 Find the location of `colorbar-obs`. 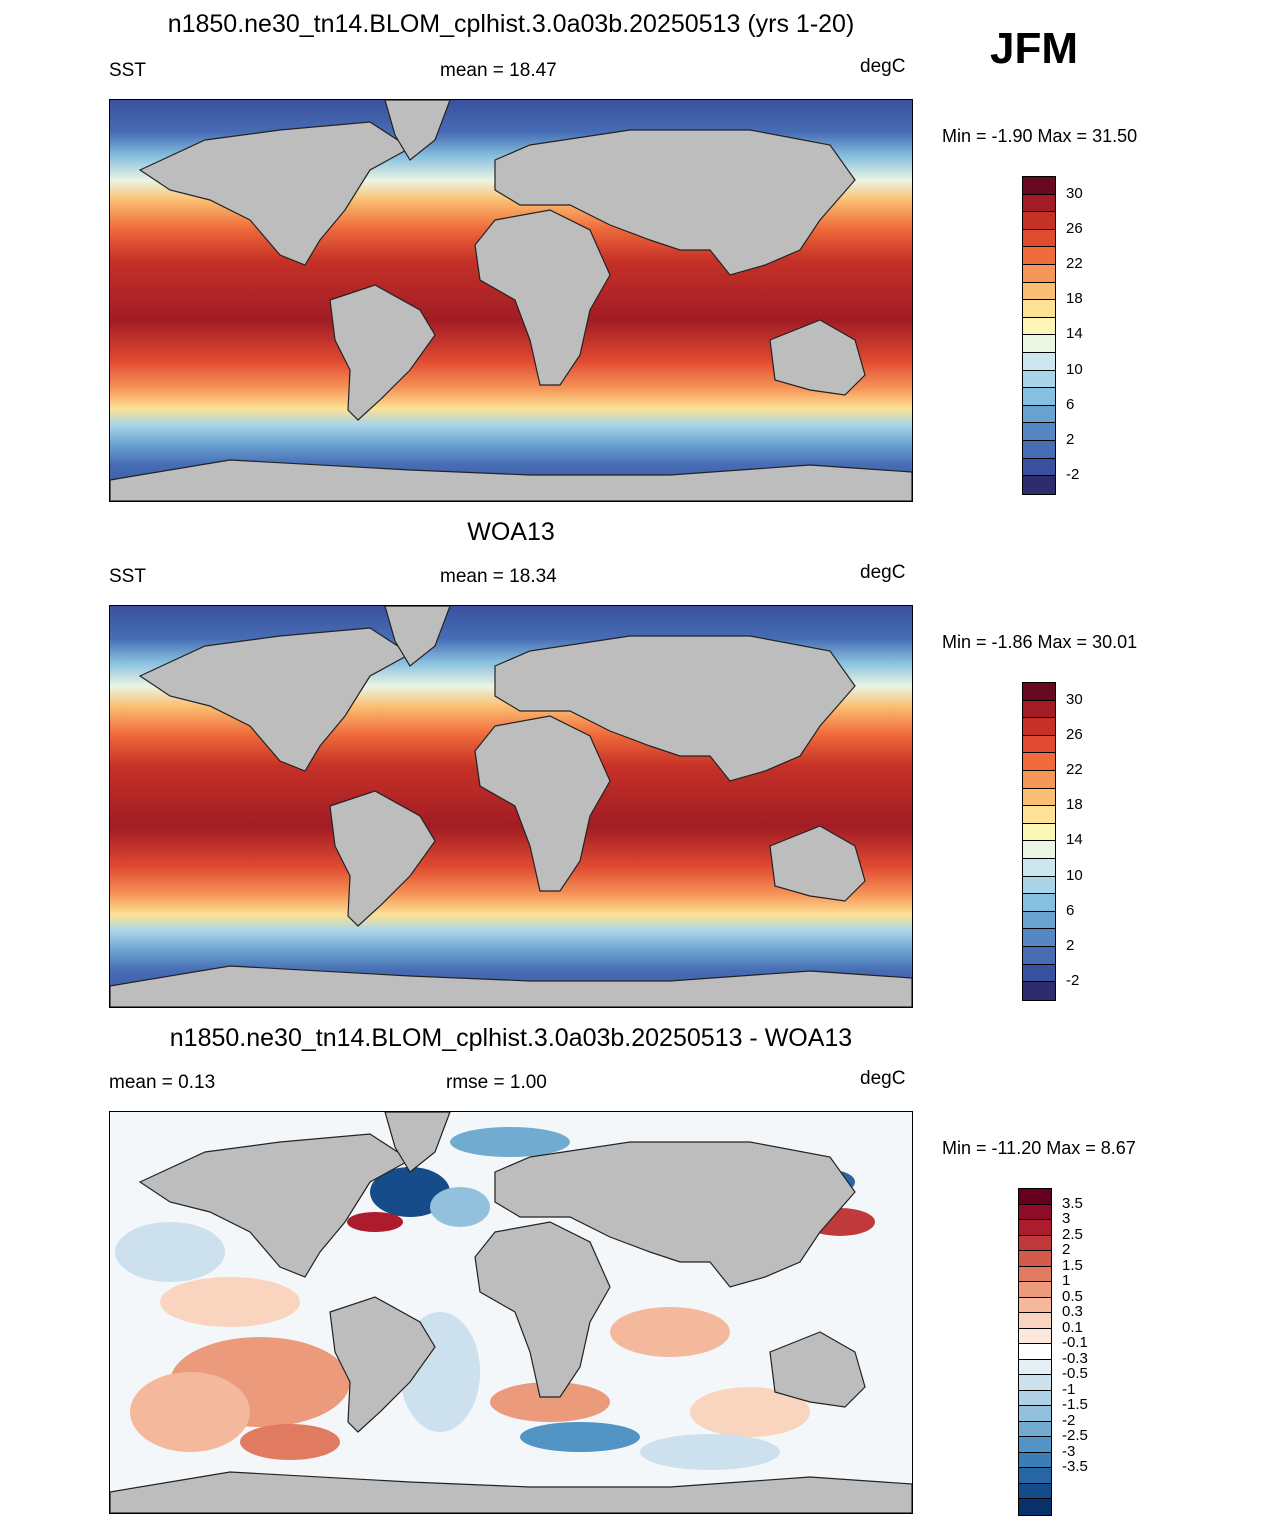

colorbar-obs is located at coordinates (1039, 841).